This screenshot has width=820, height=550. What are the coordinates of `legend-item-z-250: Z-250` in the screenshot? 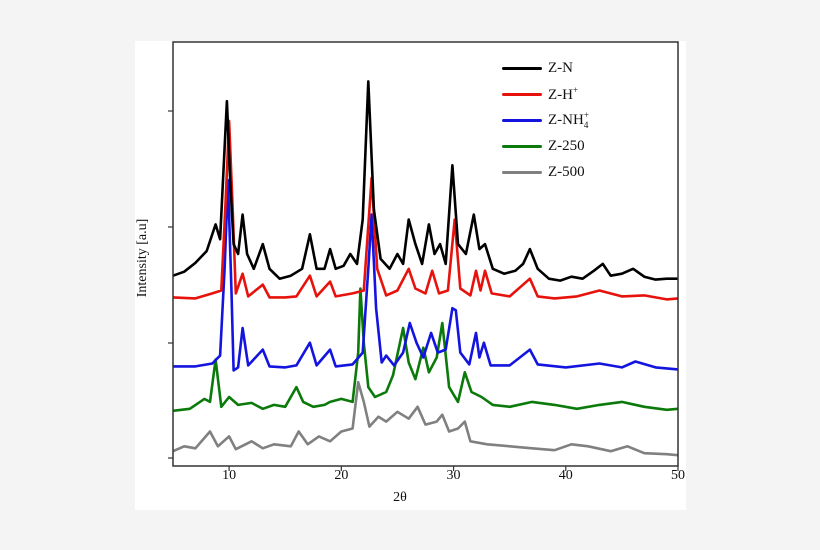 It's located at (543, 146).